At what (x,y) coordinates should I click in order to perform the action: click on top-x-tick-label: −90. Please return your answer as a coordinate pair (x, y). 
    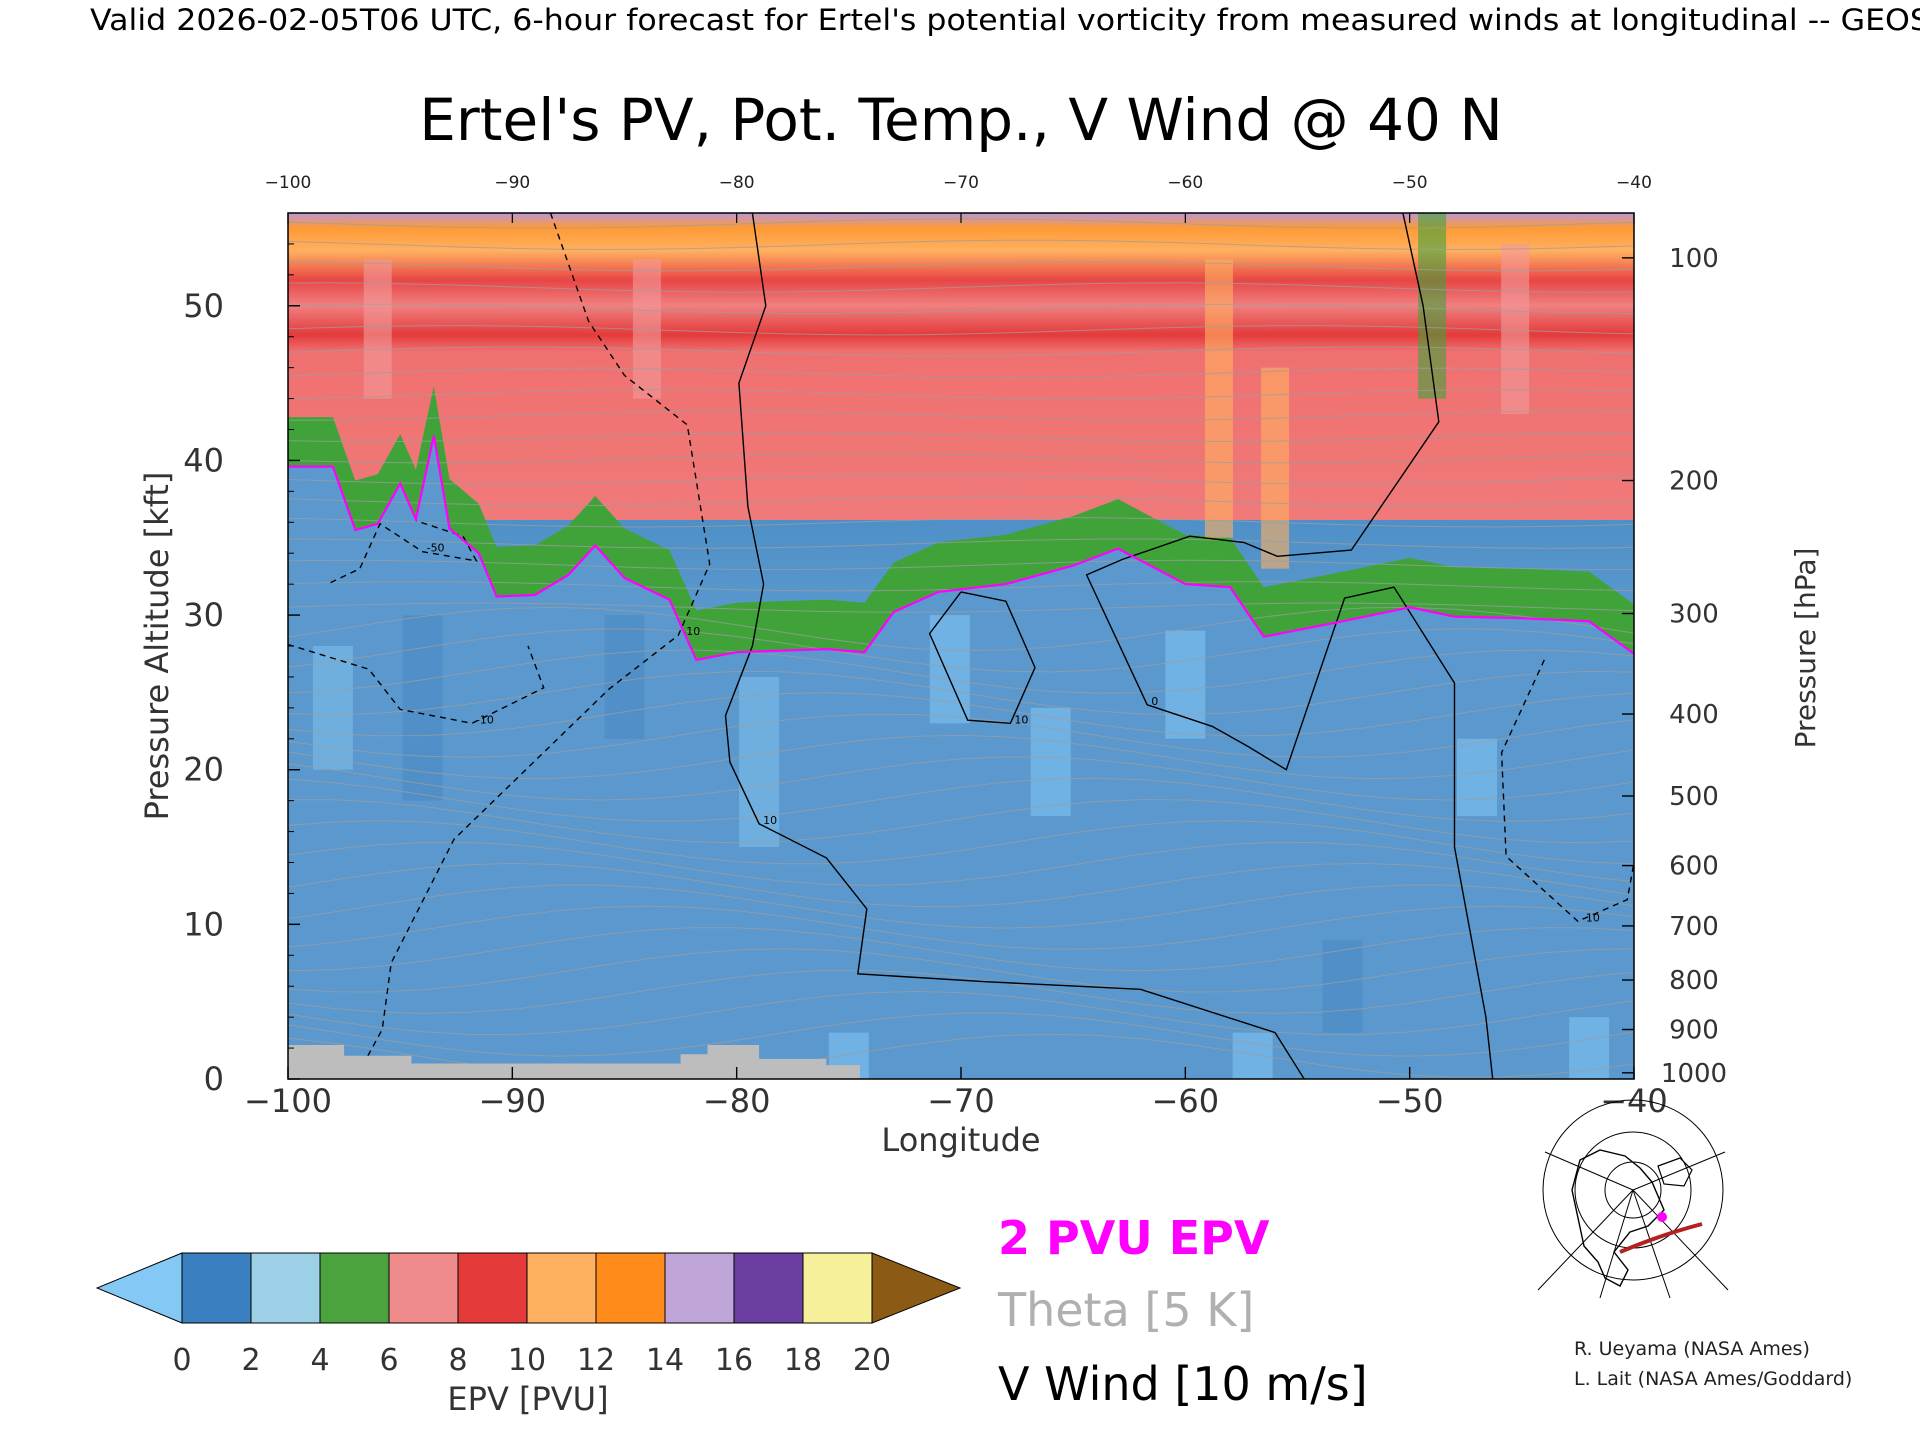
    Looking at the image, I should click on (512, 183).